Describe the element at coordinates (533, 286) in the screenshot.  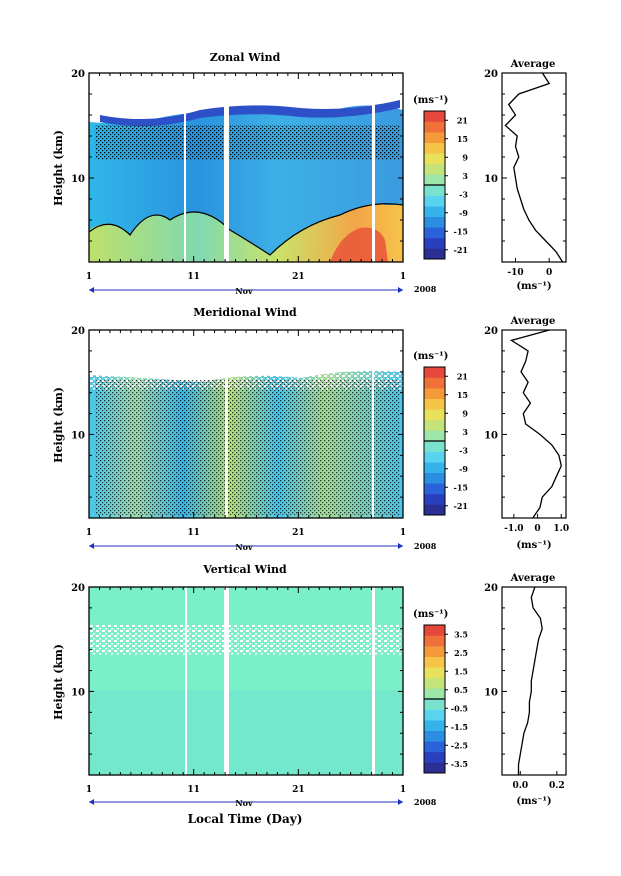
I see `zonal-profile-unit: (ms⁻¹)` at that location.